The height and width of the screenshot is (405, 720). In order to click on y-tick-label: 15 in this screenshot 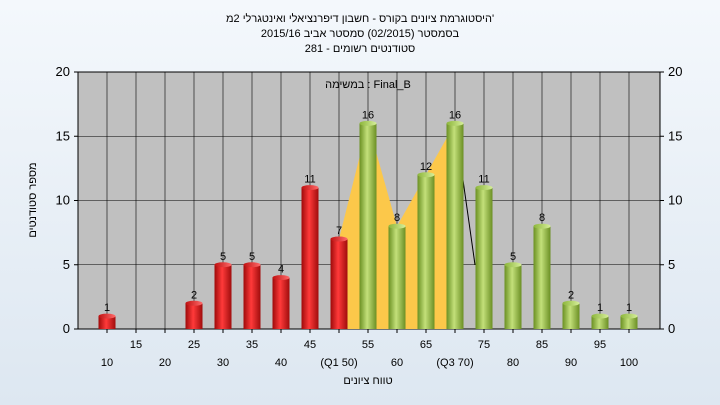, I will do `click(63, 135)`.